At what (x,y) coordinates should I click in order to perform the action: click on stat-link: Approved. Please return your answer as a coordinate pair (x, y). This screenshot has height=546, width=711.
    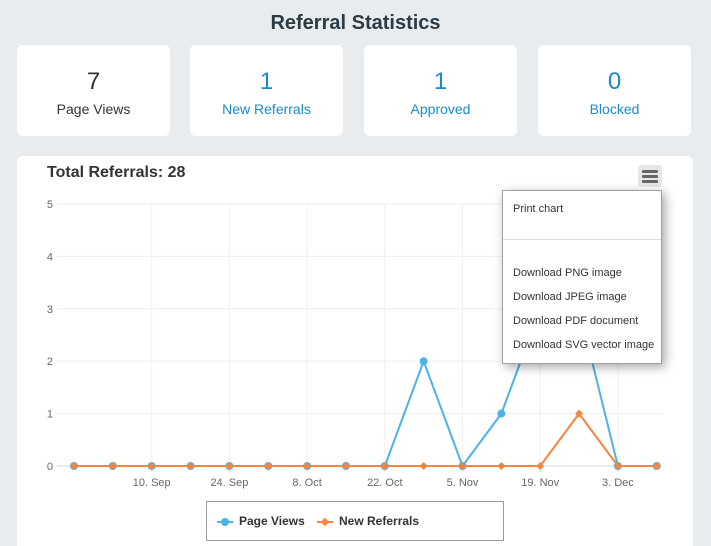
    Looking at the image, I should click on (440, 109).